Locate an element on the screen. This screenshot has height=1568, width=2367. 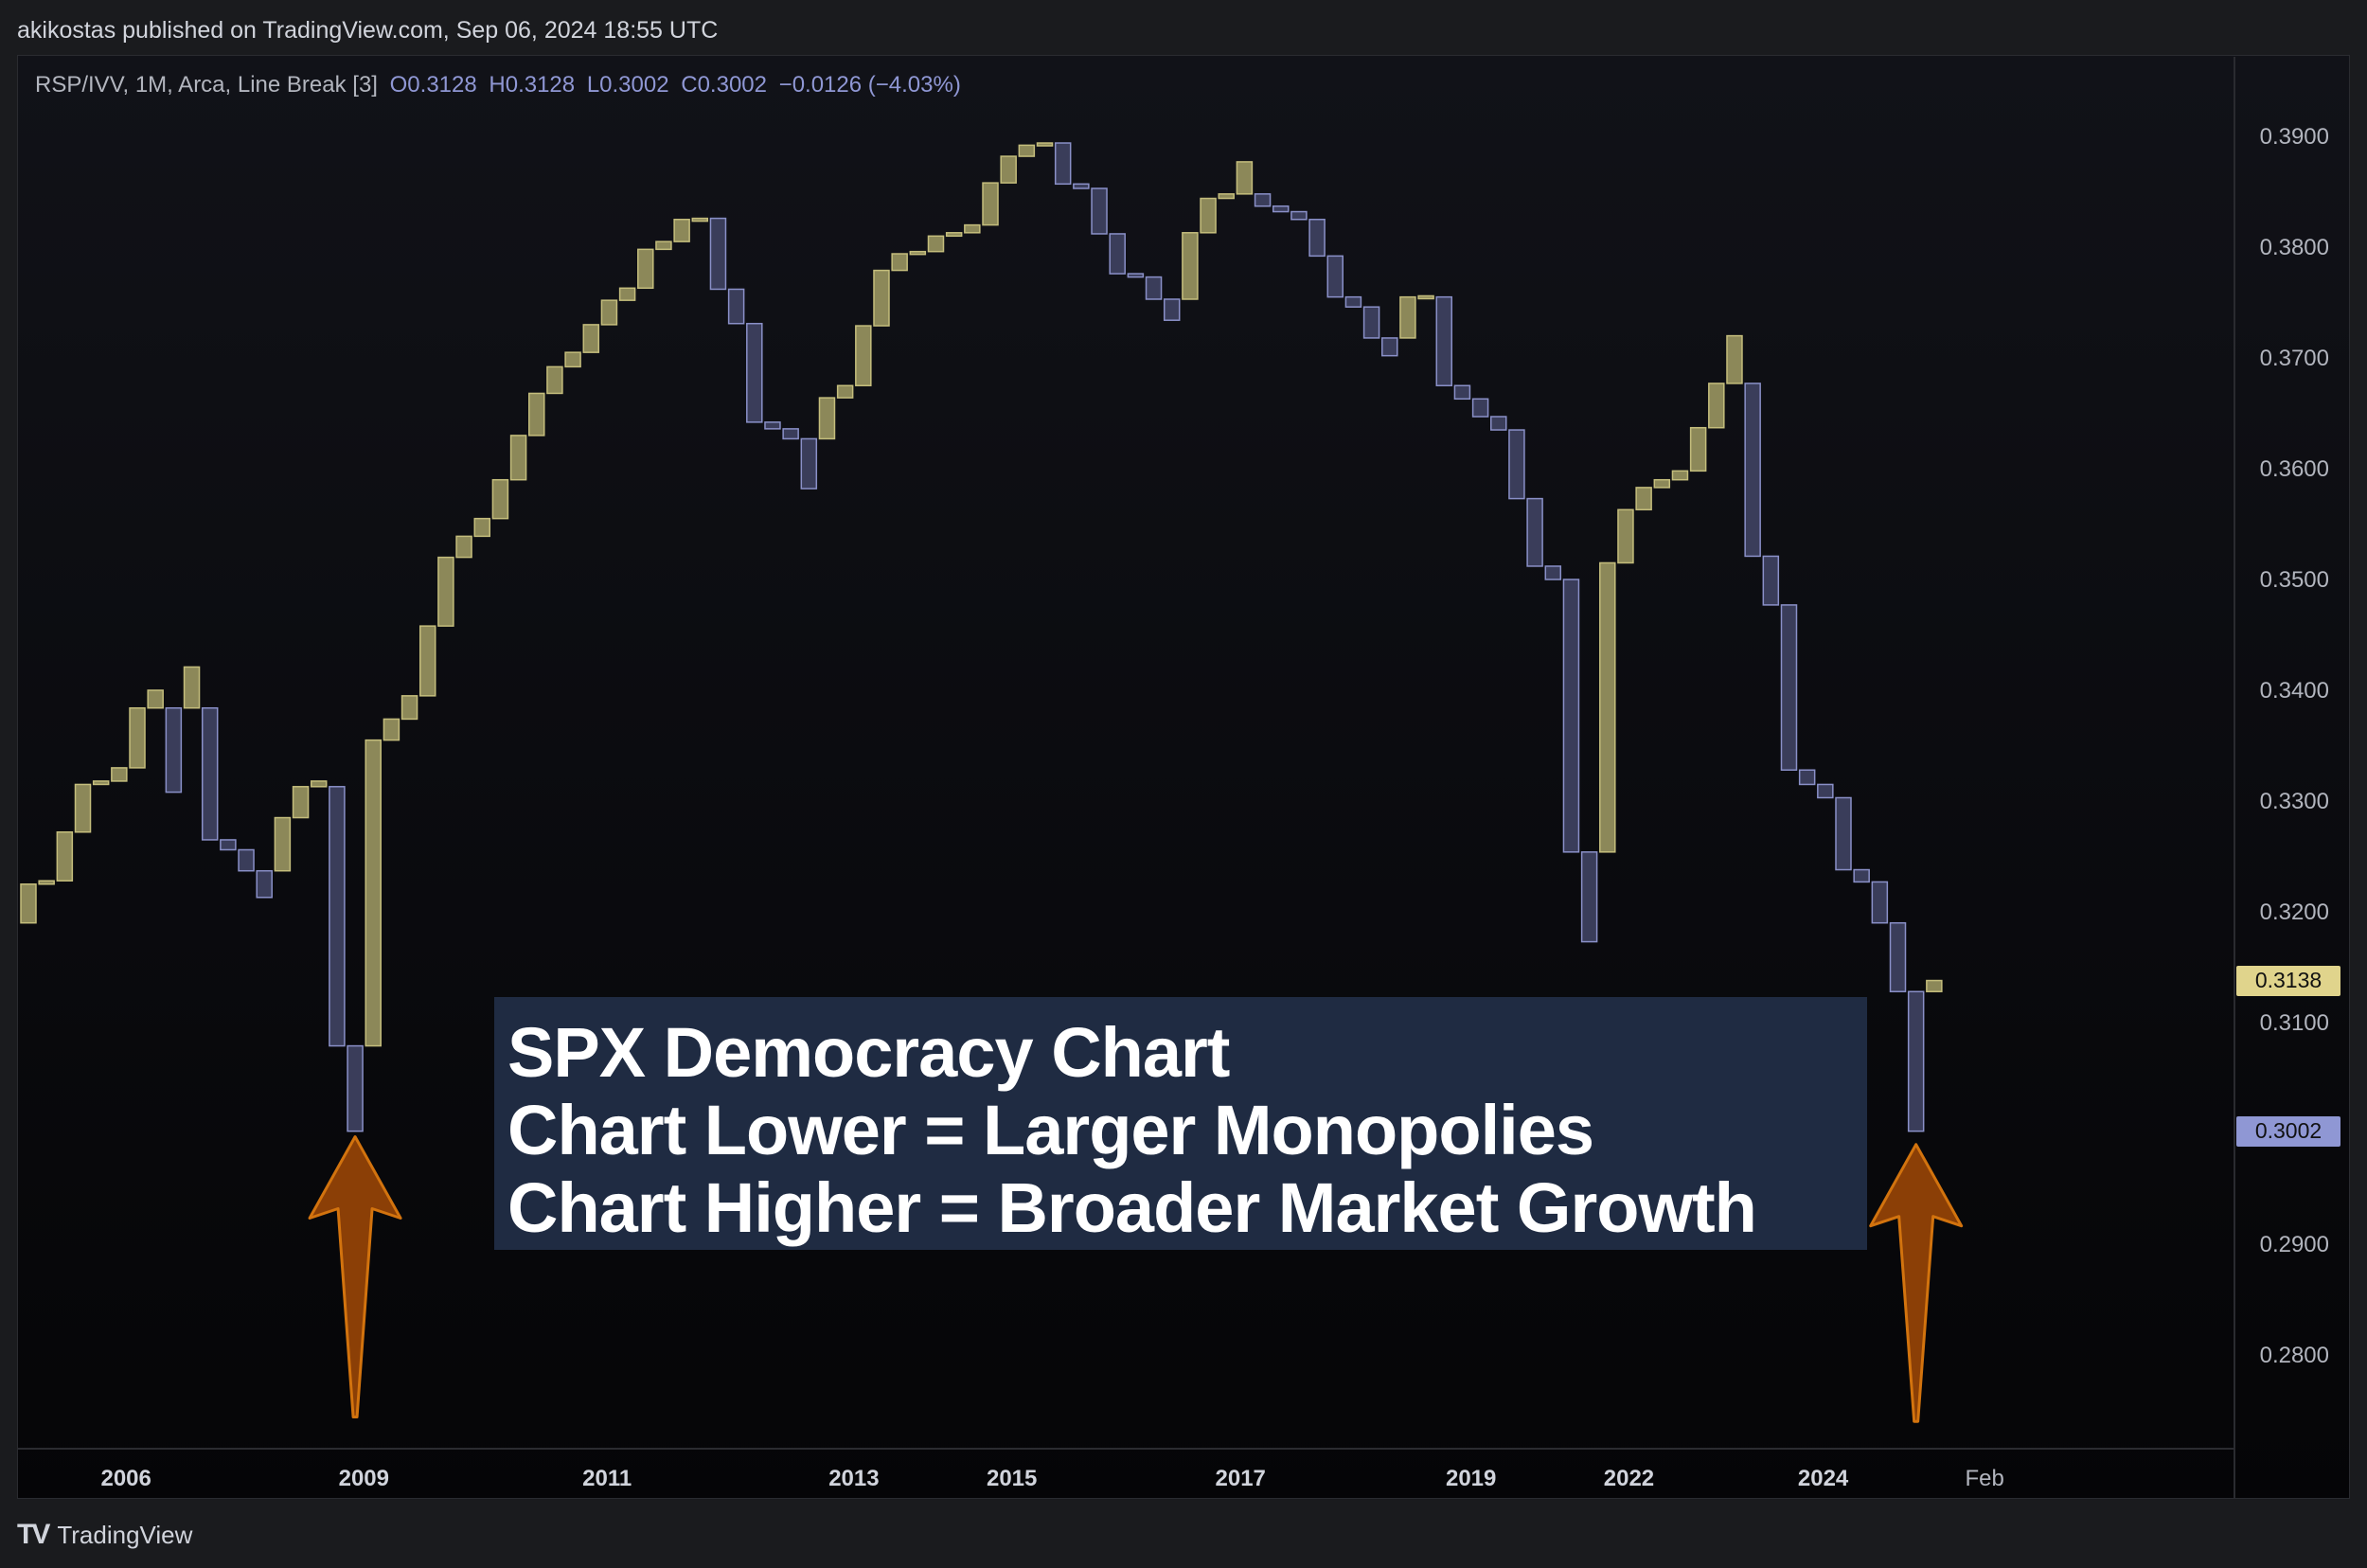
y-tick-label: 0.3300 is located at coordinates (2295, 801).